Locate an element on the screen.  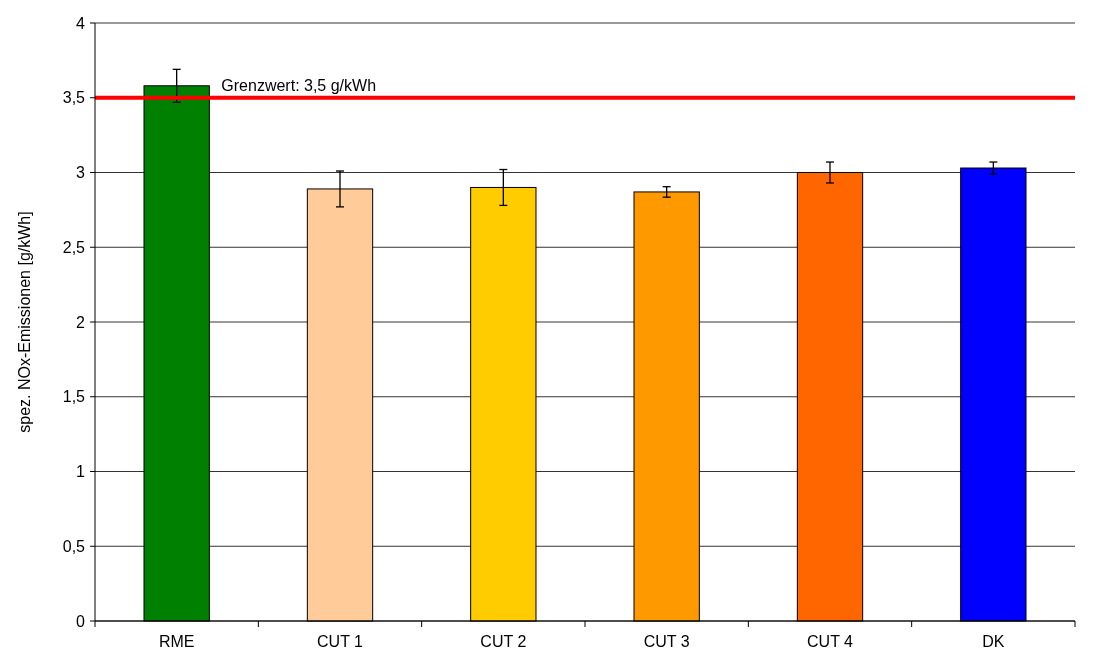
x-tick-label: RME is located at coordinates (176, 641).